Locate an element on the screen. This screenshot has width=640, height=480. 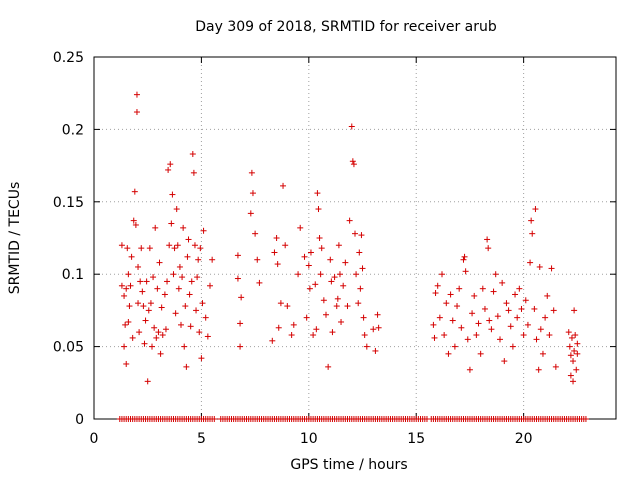
y-tick-label: 0.1 is located at coordinates (73, 275).